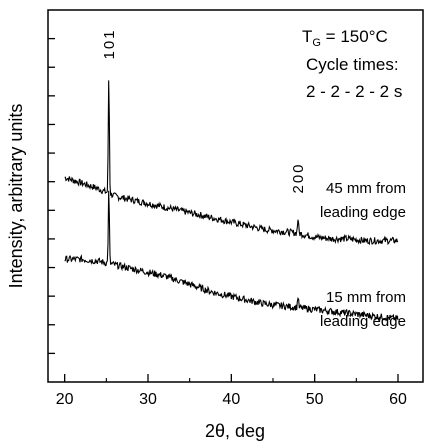  I want to click on x-axis-label: 2θ, deg, so click(235, 431).